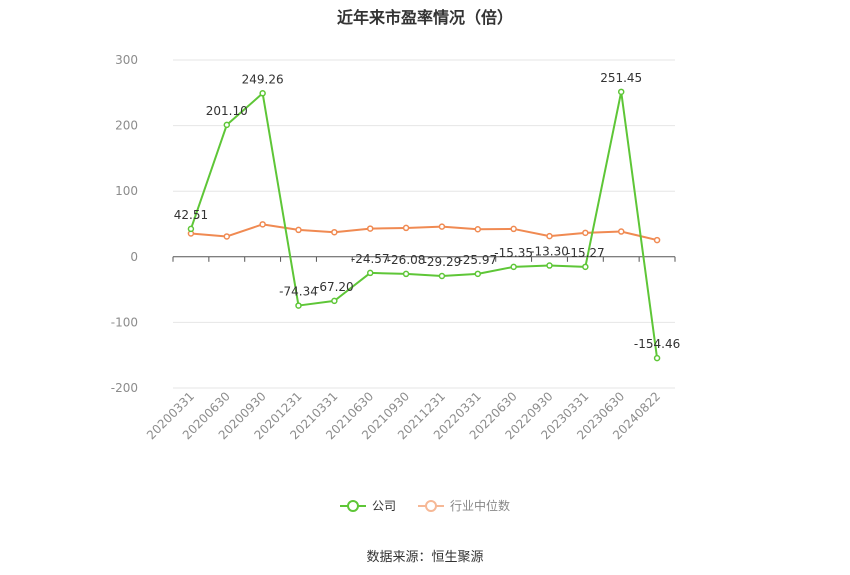 This screenshot has height=575, width=850. Describe the element at coordinates (549, 252) in the screenshot. I see `data-label: -13.30` at that location.